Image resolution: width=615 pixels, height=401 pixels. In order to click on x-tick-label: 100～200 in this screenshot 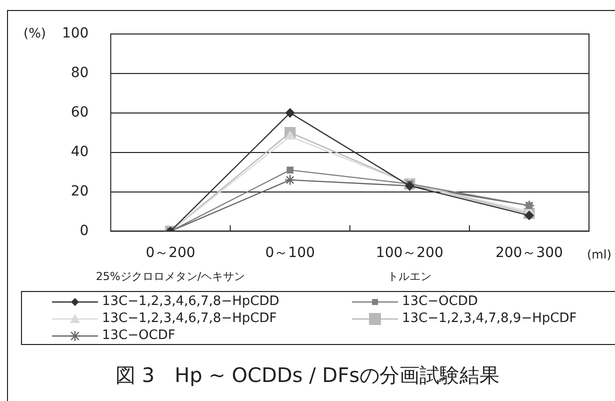, I will do `click(410, 253)`.